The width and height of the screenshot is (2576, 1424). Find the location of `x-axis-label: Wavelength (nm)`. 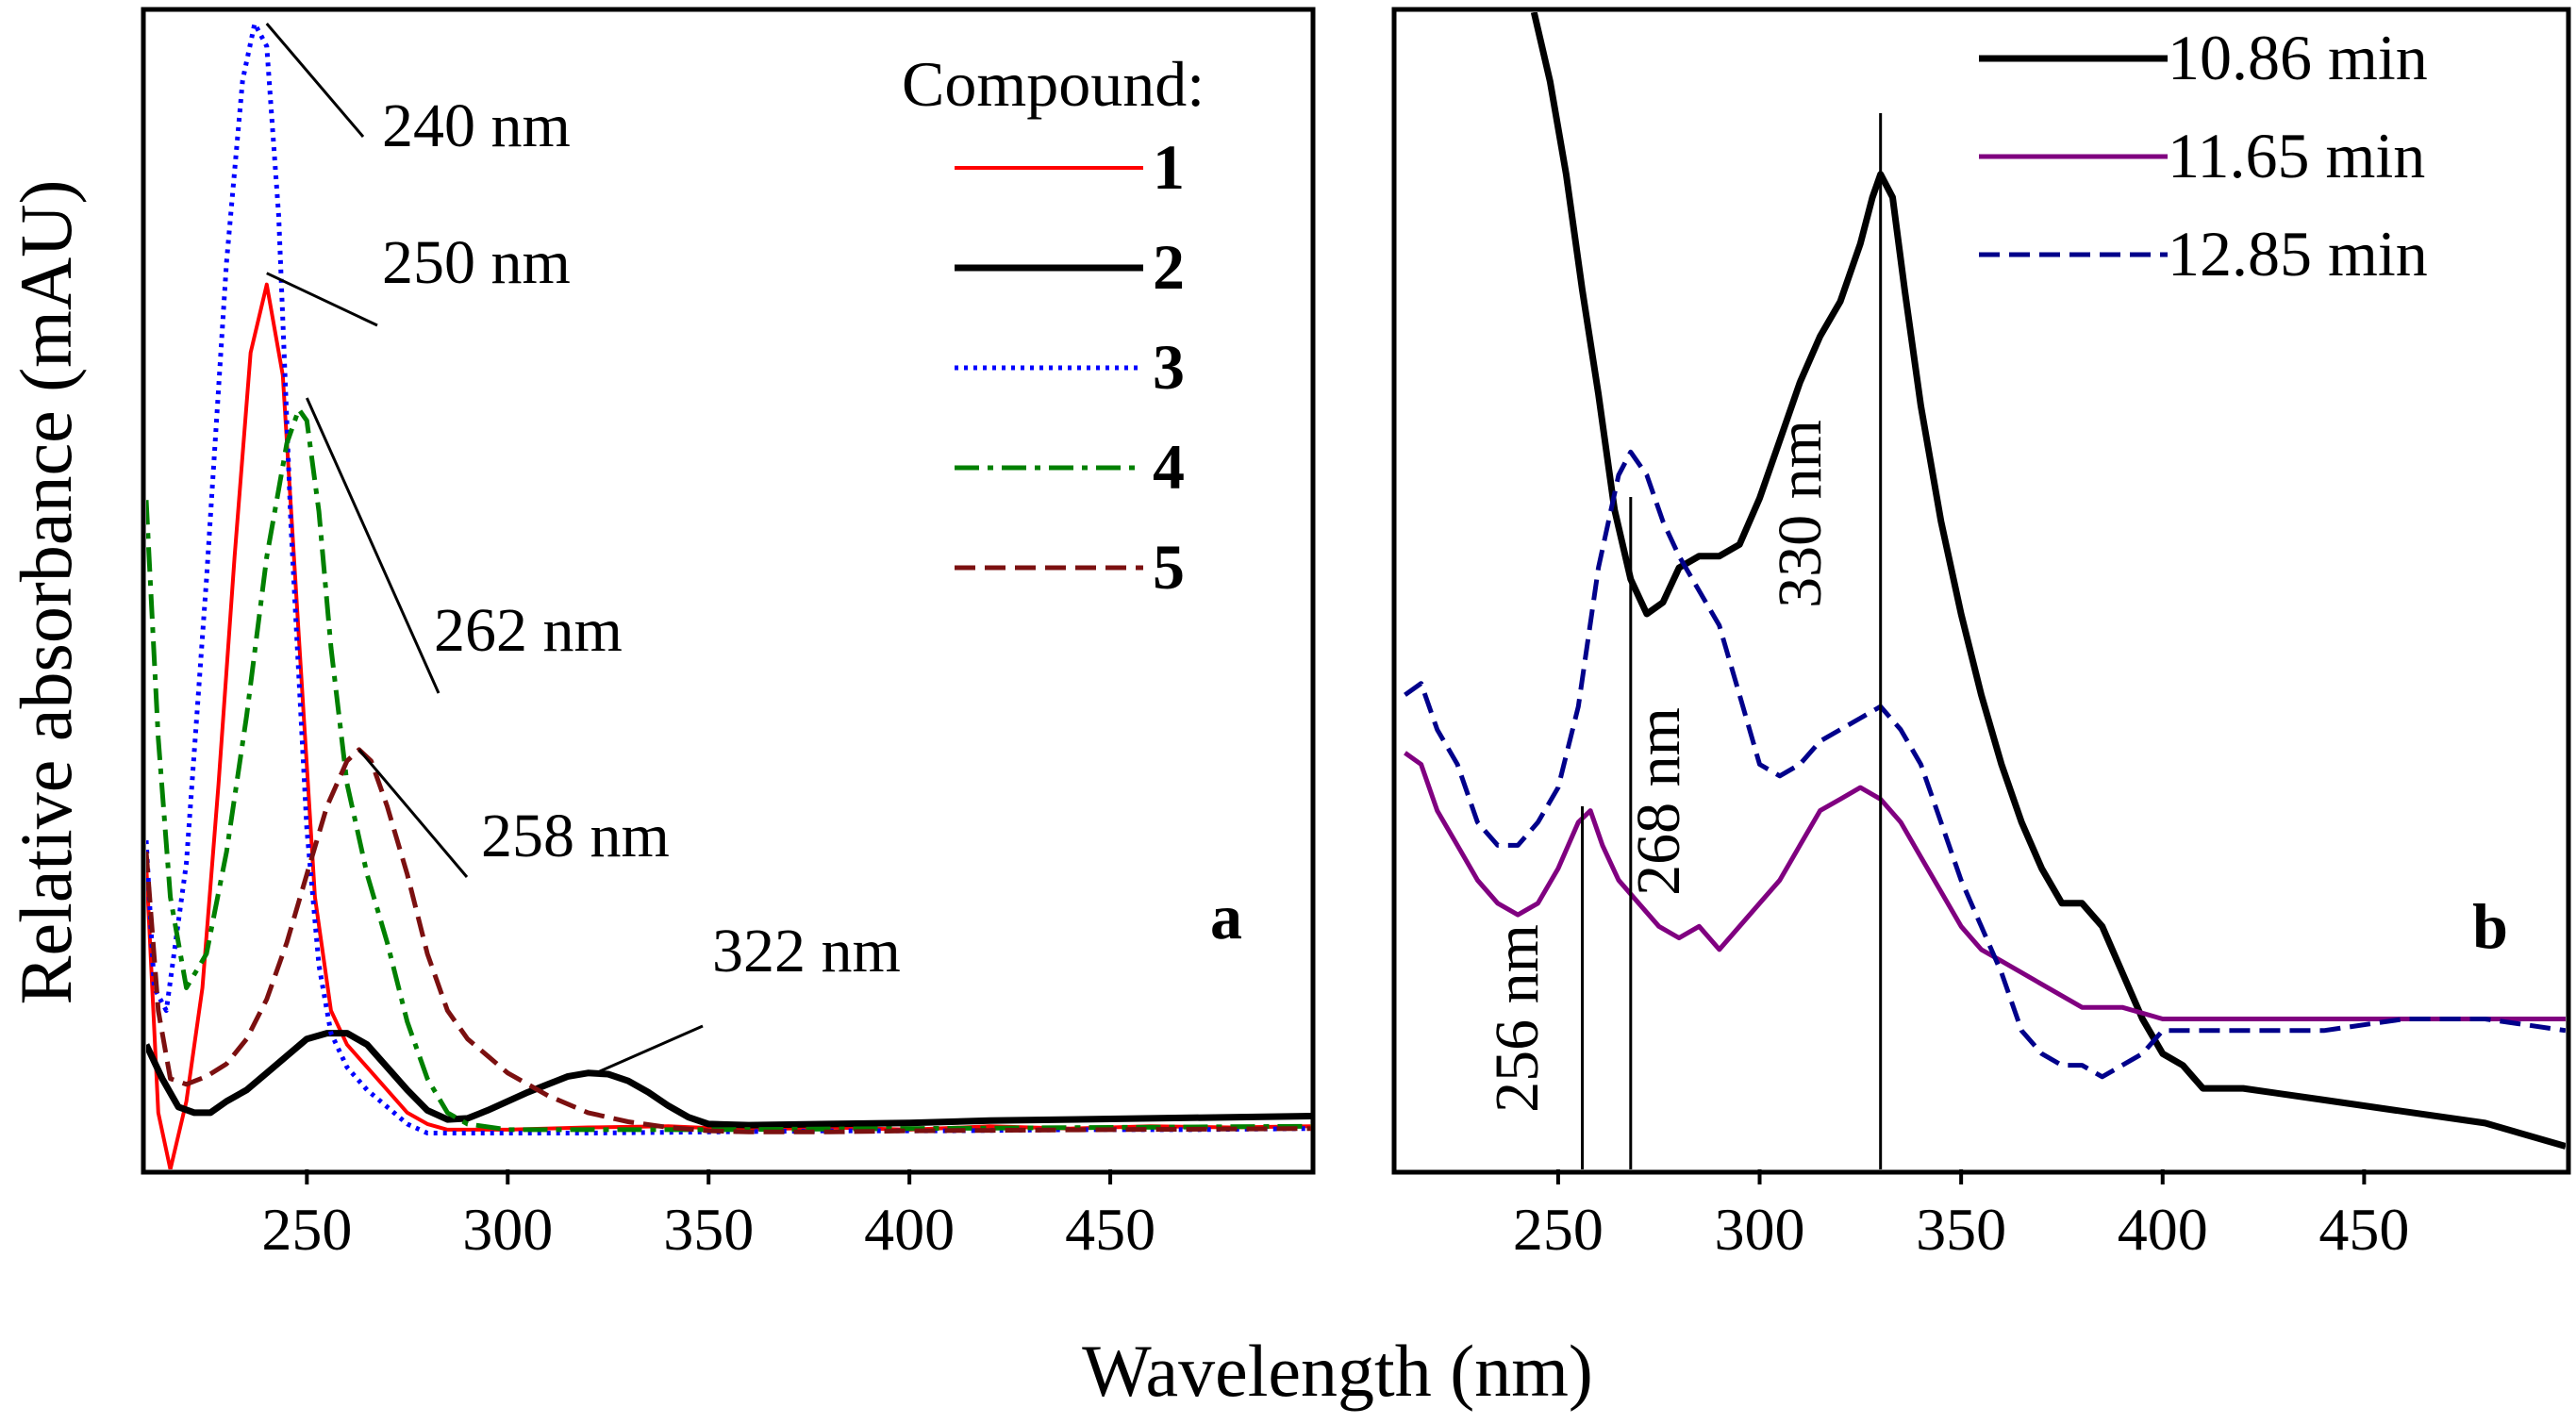

x-axis-label: Wavelength (nm) is located at coordinates (1337, 1371).